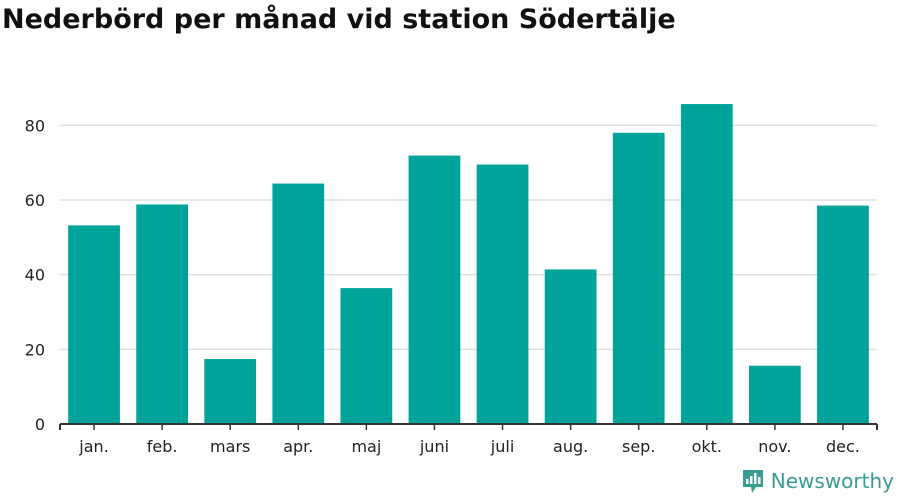  I want to click on y-tick-label-80: 80, so click(35, 125).